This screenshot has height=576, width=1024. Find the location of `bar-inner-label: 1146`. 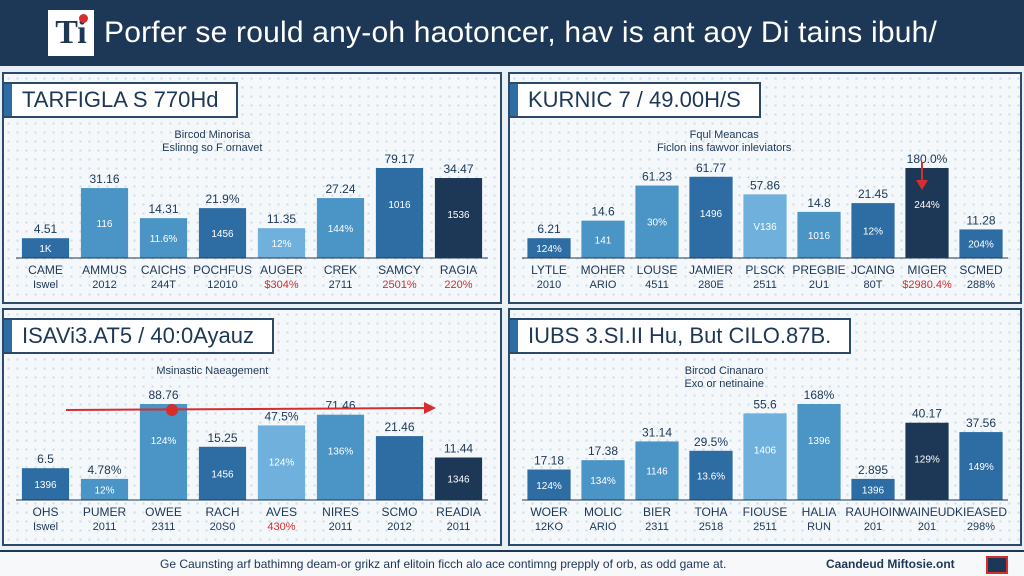

bar-inner-label: 1146 is located at coordinates (657, 472).